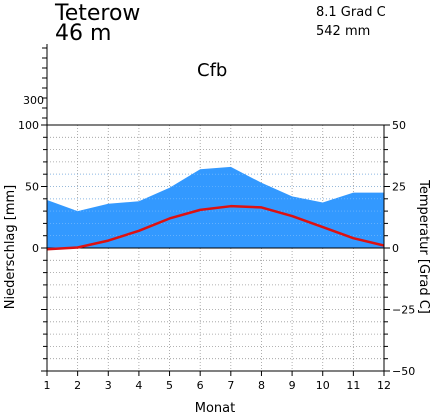  What do you see at coordinates (77, 385) in the screenshot?
I see `x-tick-label: 2` at bounding box center [77, 385].